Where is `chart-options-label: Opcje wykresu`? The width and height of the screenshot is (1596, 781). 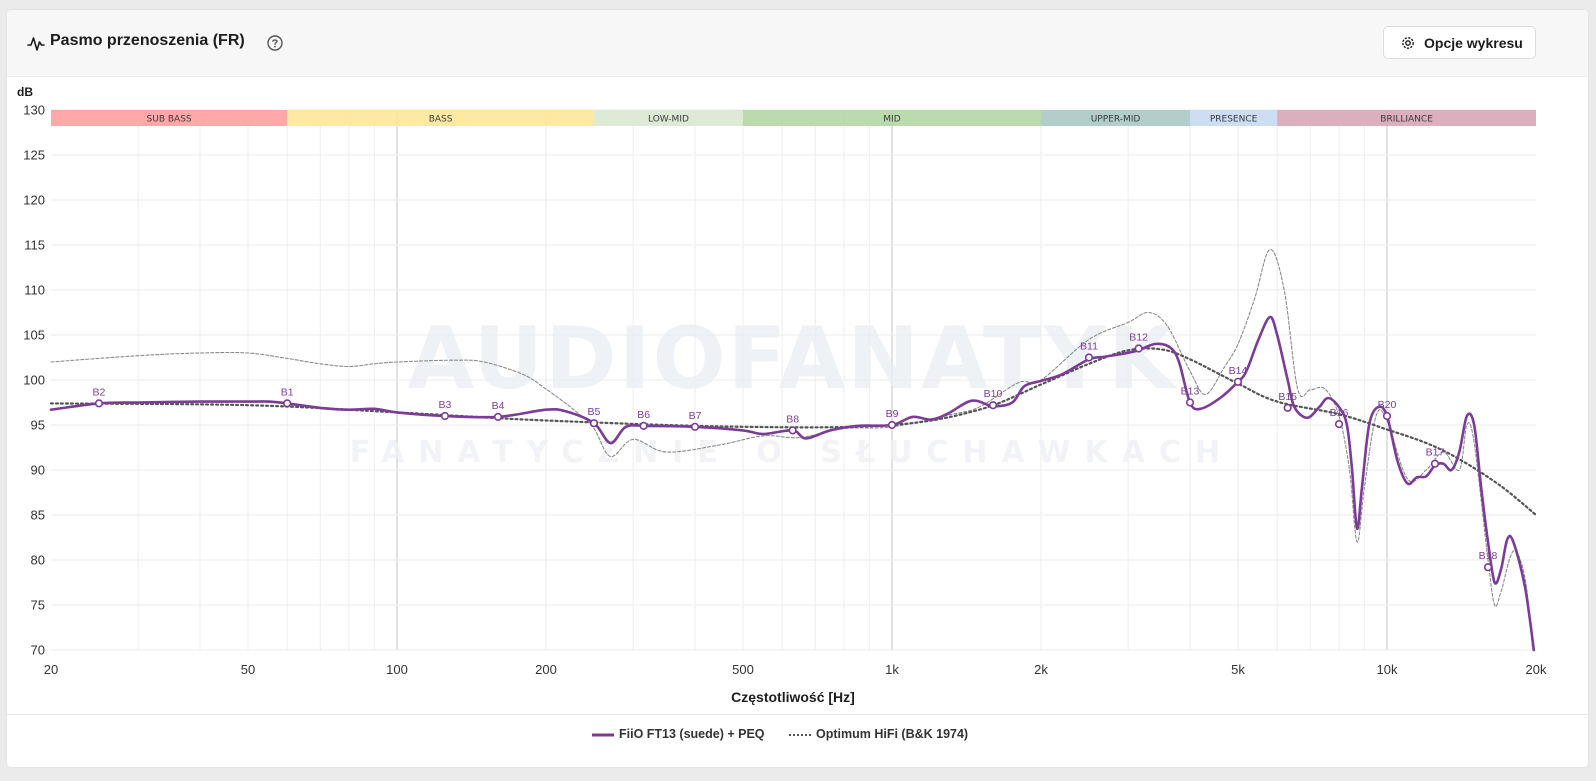 chart-options-label: Opcje wykresu is located at coordinates (1473, 43).